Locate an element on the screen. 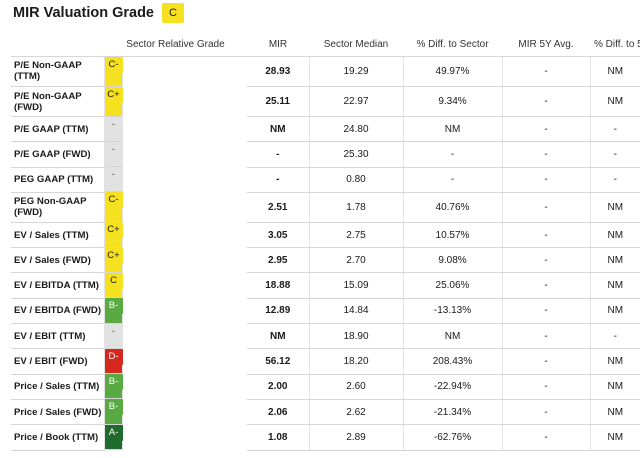 The height and width of the screenshot is (458, 640). sector-median-value-cell: 18.90 is located at coordinates (356, 336).